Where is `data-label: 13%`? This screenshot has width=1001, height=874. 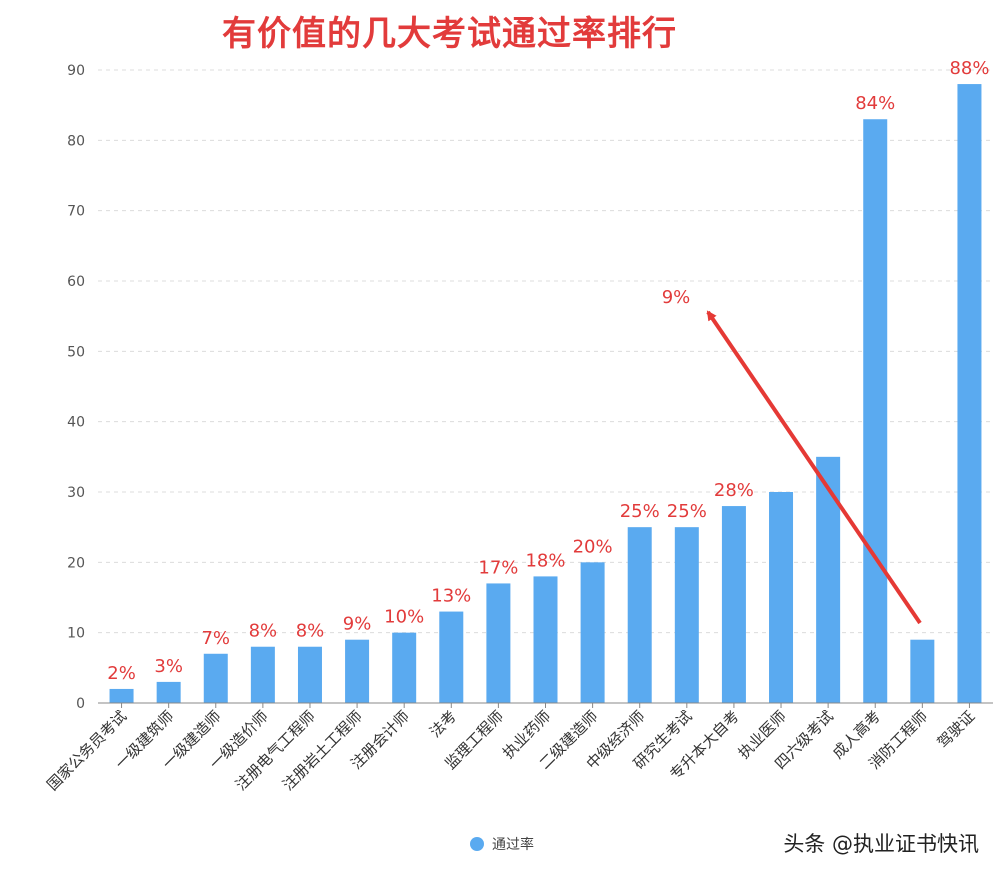
data-label: 13% is located at coordinates (451, 596).